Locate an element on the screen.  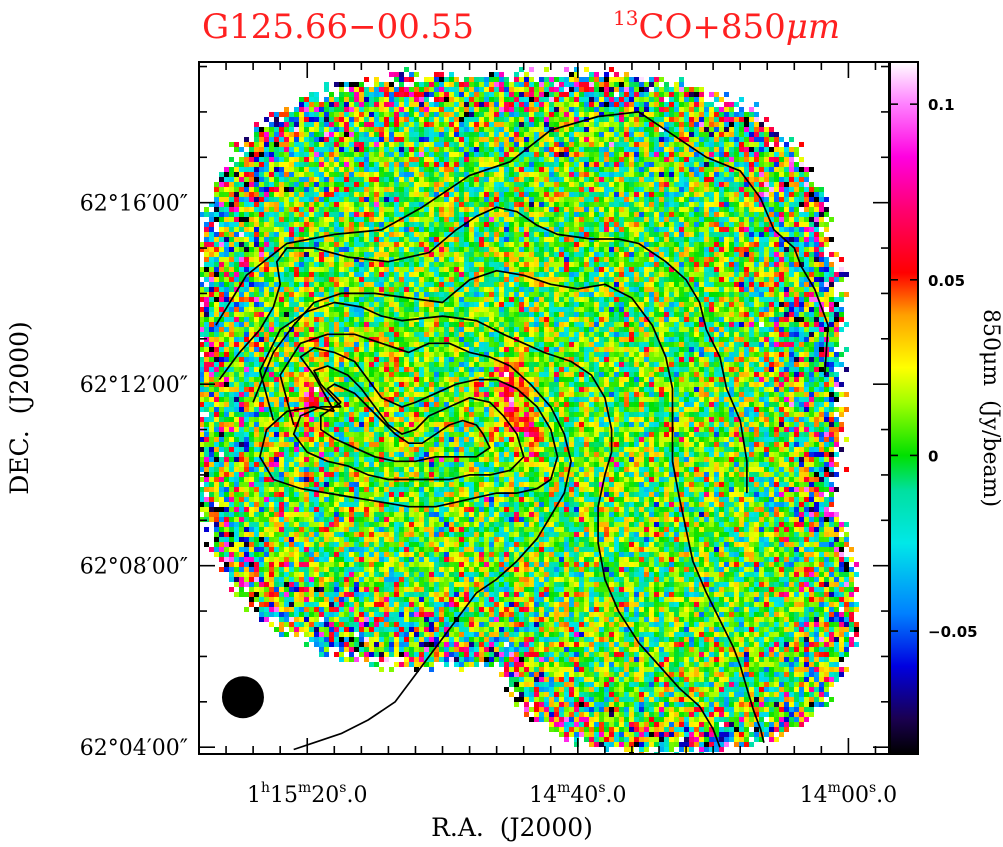
colorbar-gradient is located at coordinates (904, 408).